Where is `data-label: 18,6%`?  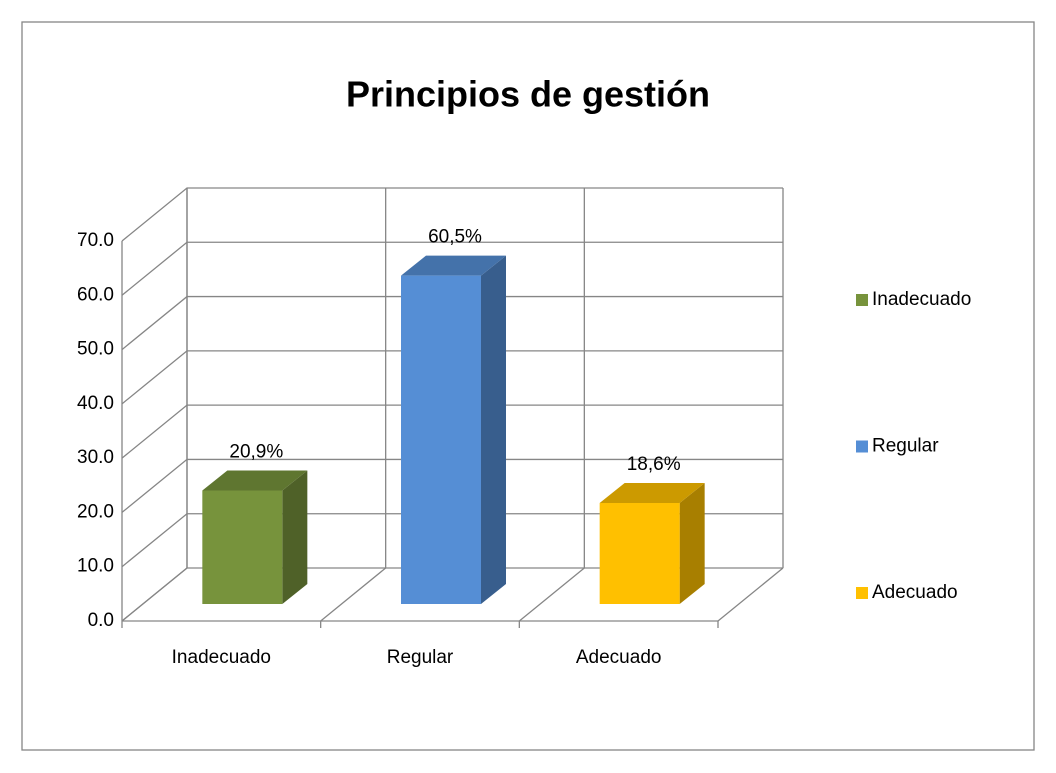
data-label: 18,6% is located at coordinates (654, 464).